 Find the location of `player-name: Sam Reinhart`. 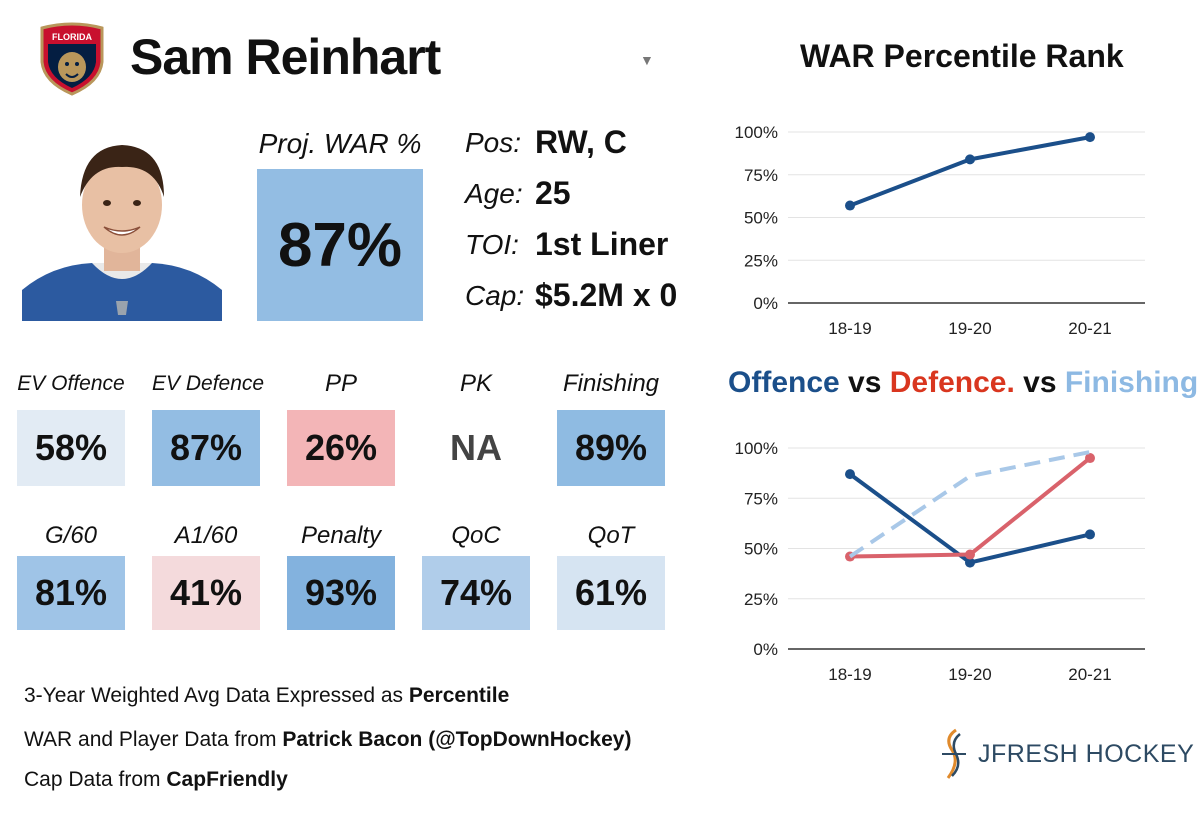

player-name: Sam Reinhart is located at coordinates (285, 57).